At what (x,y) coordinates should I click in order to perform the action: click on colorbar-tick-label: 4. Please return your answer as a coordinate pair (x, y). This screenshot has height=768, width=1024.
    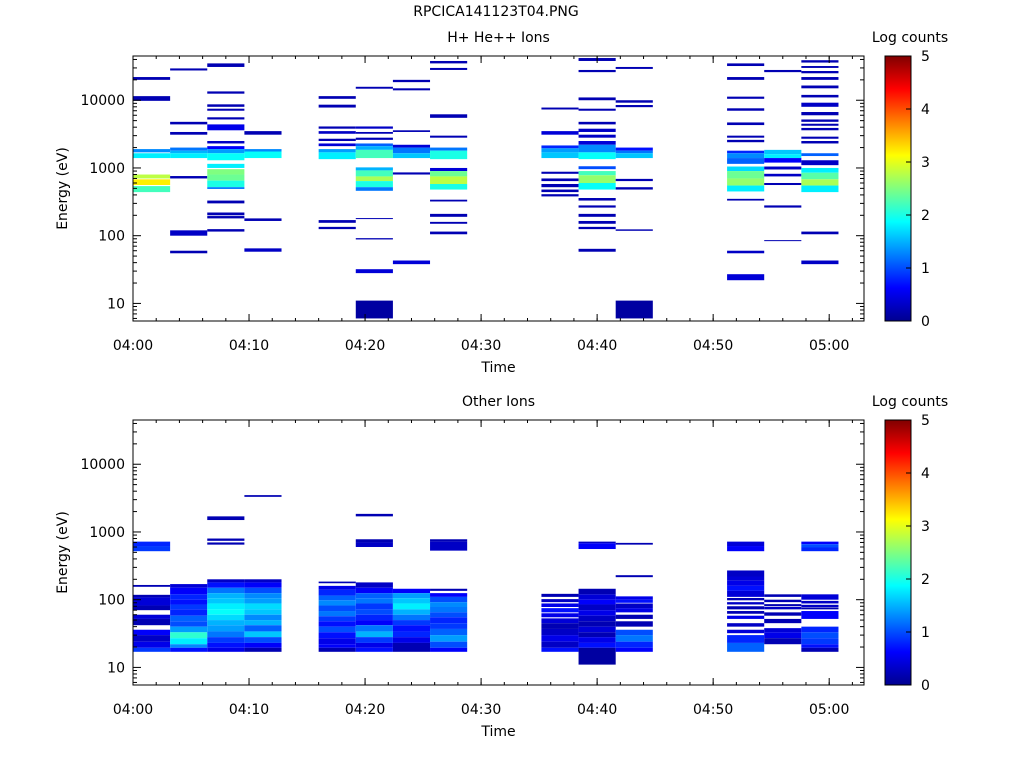
    Looking at the image, I should click on (925, 110).